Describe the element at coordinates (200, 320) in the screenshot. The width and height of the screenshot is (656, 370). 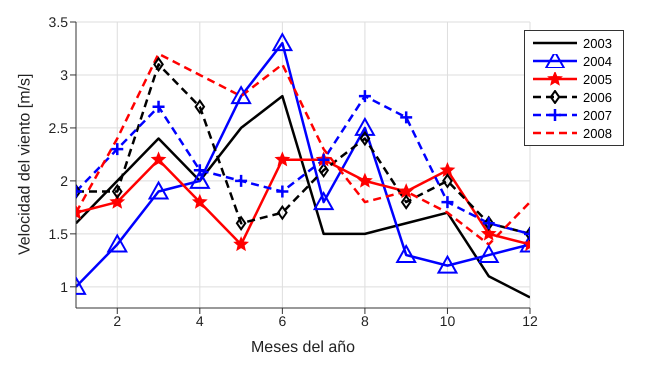
I see `x-tick-label: 4` at that location.